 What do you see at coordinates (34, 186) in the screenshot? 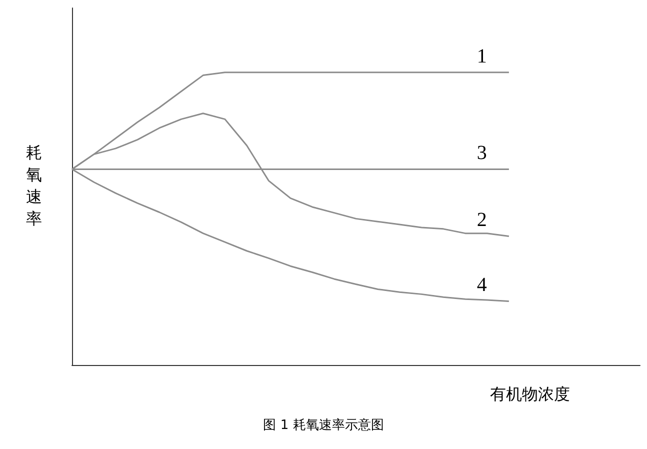
I see `y-axis-title: 耗氧速率` at bounding box center [34, 186].